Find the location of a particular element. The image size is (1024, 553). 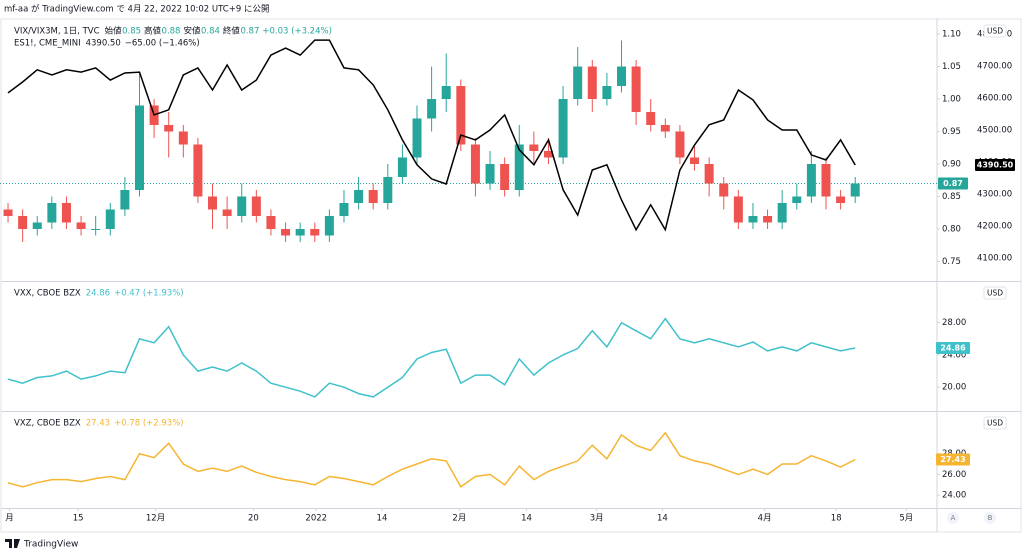

y2-tick-label: 4700.00 is located at coordinates (994, 66).